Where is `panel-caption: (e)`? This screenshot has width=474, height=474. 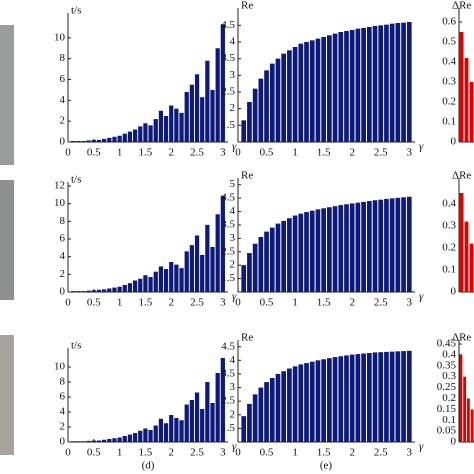 panel-caption: (e) is located at coordinates (326, 466).